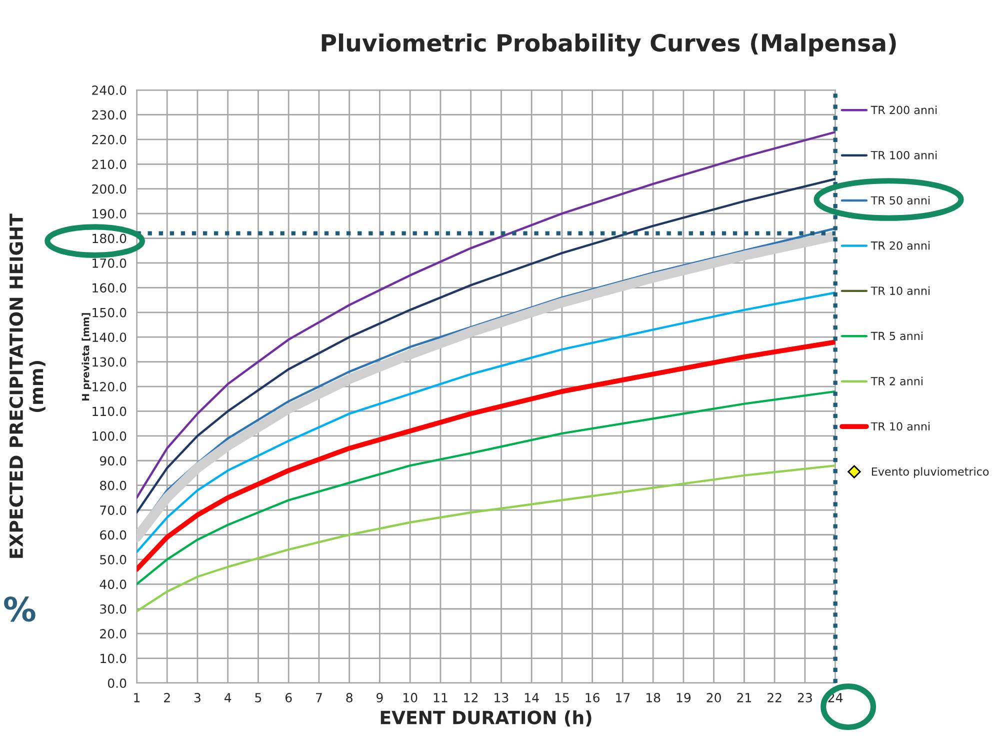 Image resolution: width=998 pixels, height=744 pixels. Describe the element at coordinates (87, 356) in the screenshot. I see `text: H prevista [mm]` at that location.